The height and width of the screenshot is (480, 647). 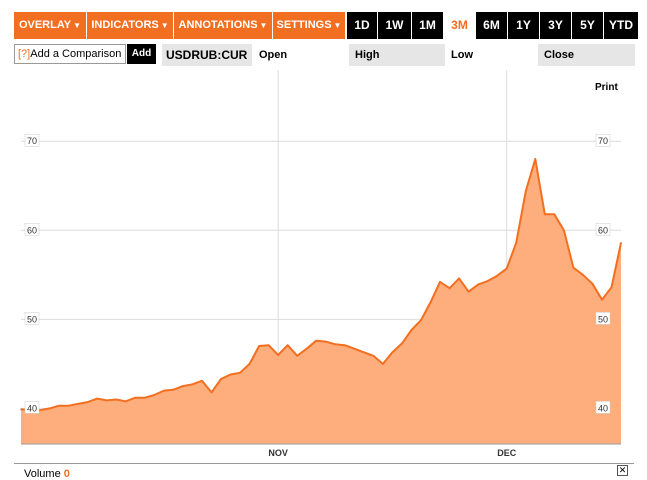 What do you see at coordinates (459, 25) in the screenshot?
I see `range-3m-button: 3M` at bounding box center [459, 25].